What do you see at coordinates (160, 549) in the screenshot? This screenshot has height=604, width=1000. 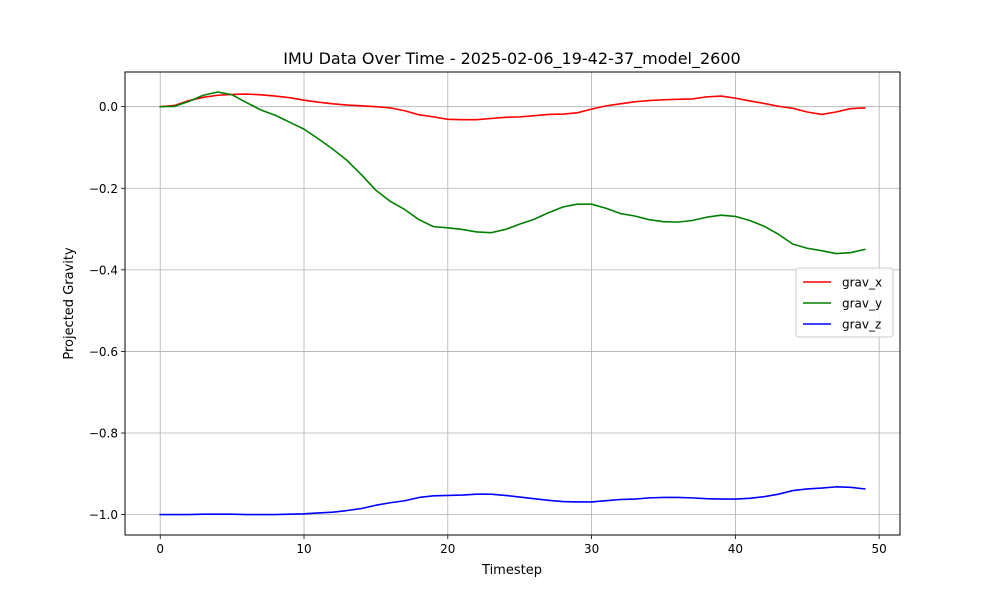 I see `x-tick-label: 0` at bounding box center [160, 549].